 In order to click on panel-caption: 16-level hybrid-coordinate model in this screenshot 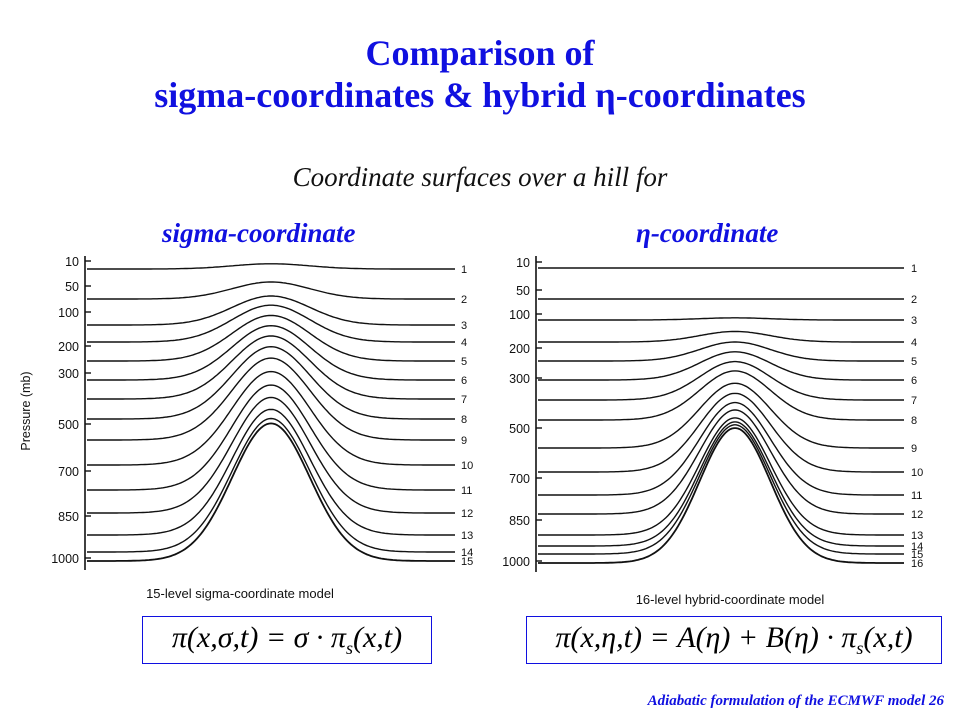, I will do `click(730, 599)`.